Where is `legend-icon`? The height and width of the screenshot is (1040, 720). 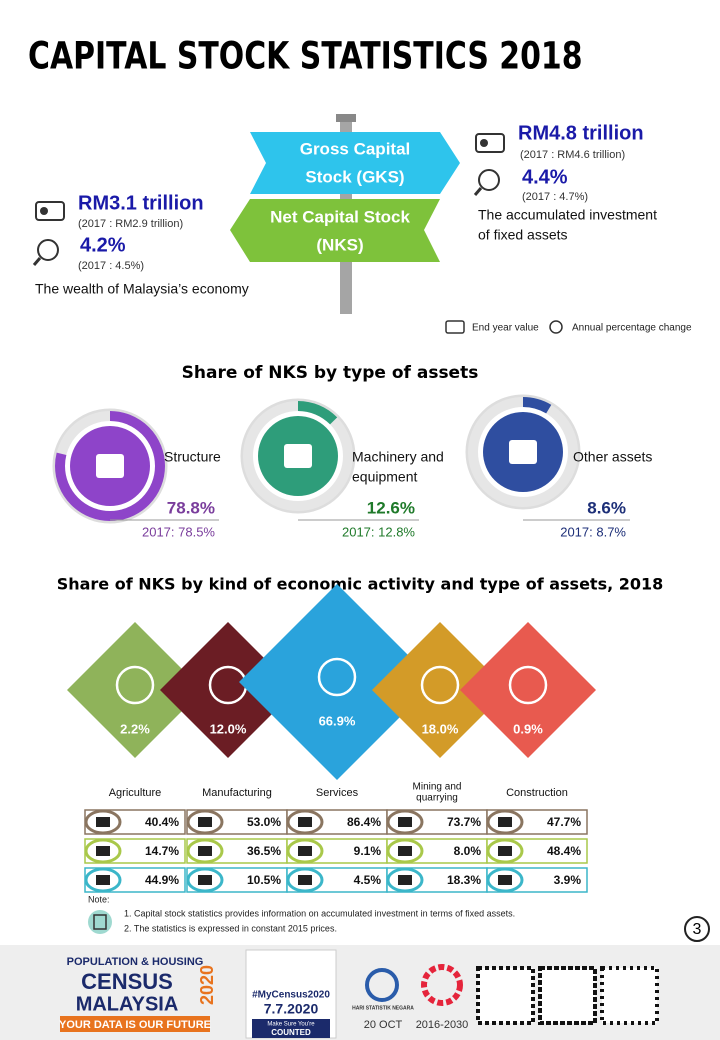
legend-icon is located at coordinates (556, 327).